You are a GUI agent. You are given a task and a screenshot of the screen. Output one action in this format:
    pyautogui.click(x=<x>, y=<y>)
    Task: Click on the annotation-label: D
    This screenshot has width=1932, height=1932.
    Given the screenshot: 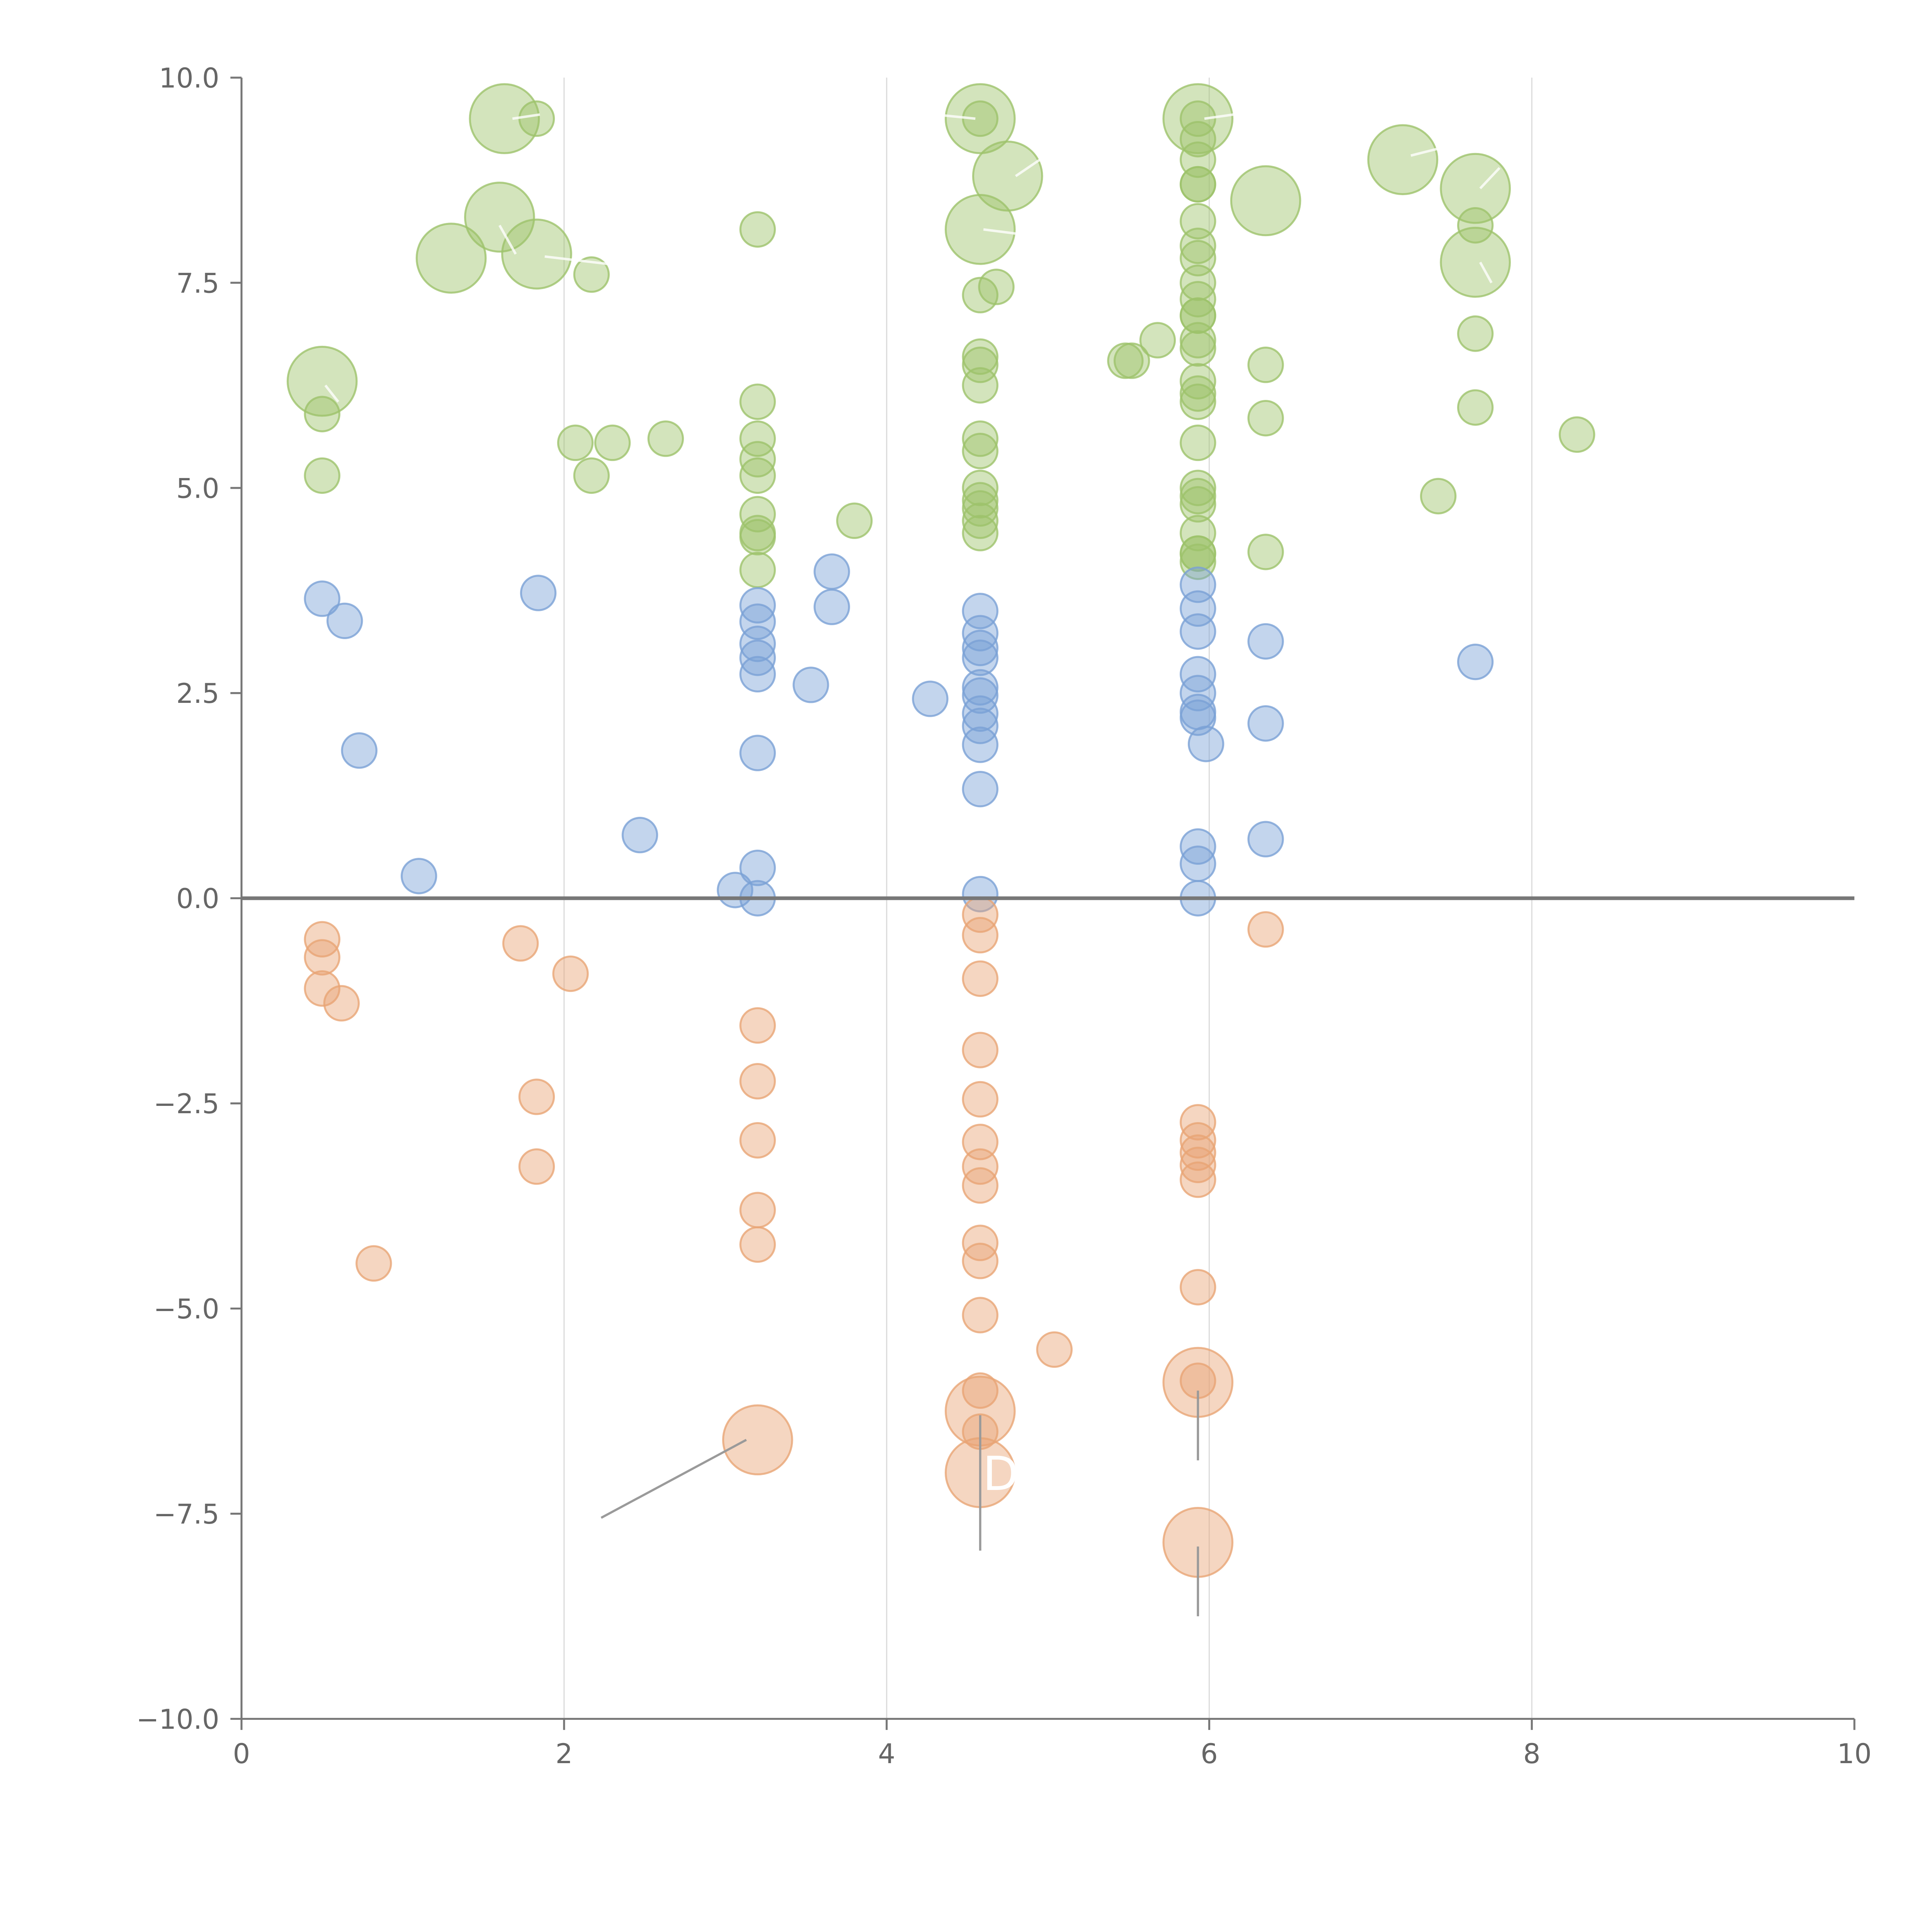 What is the action you would take?
    pyautogui.click(x=1001, y=1474)
    